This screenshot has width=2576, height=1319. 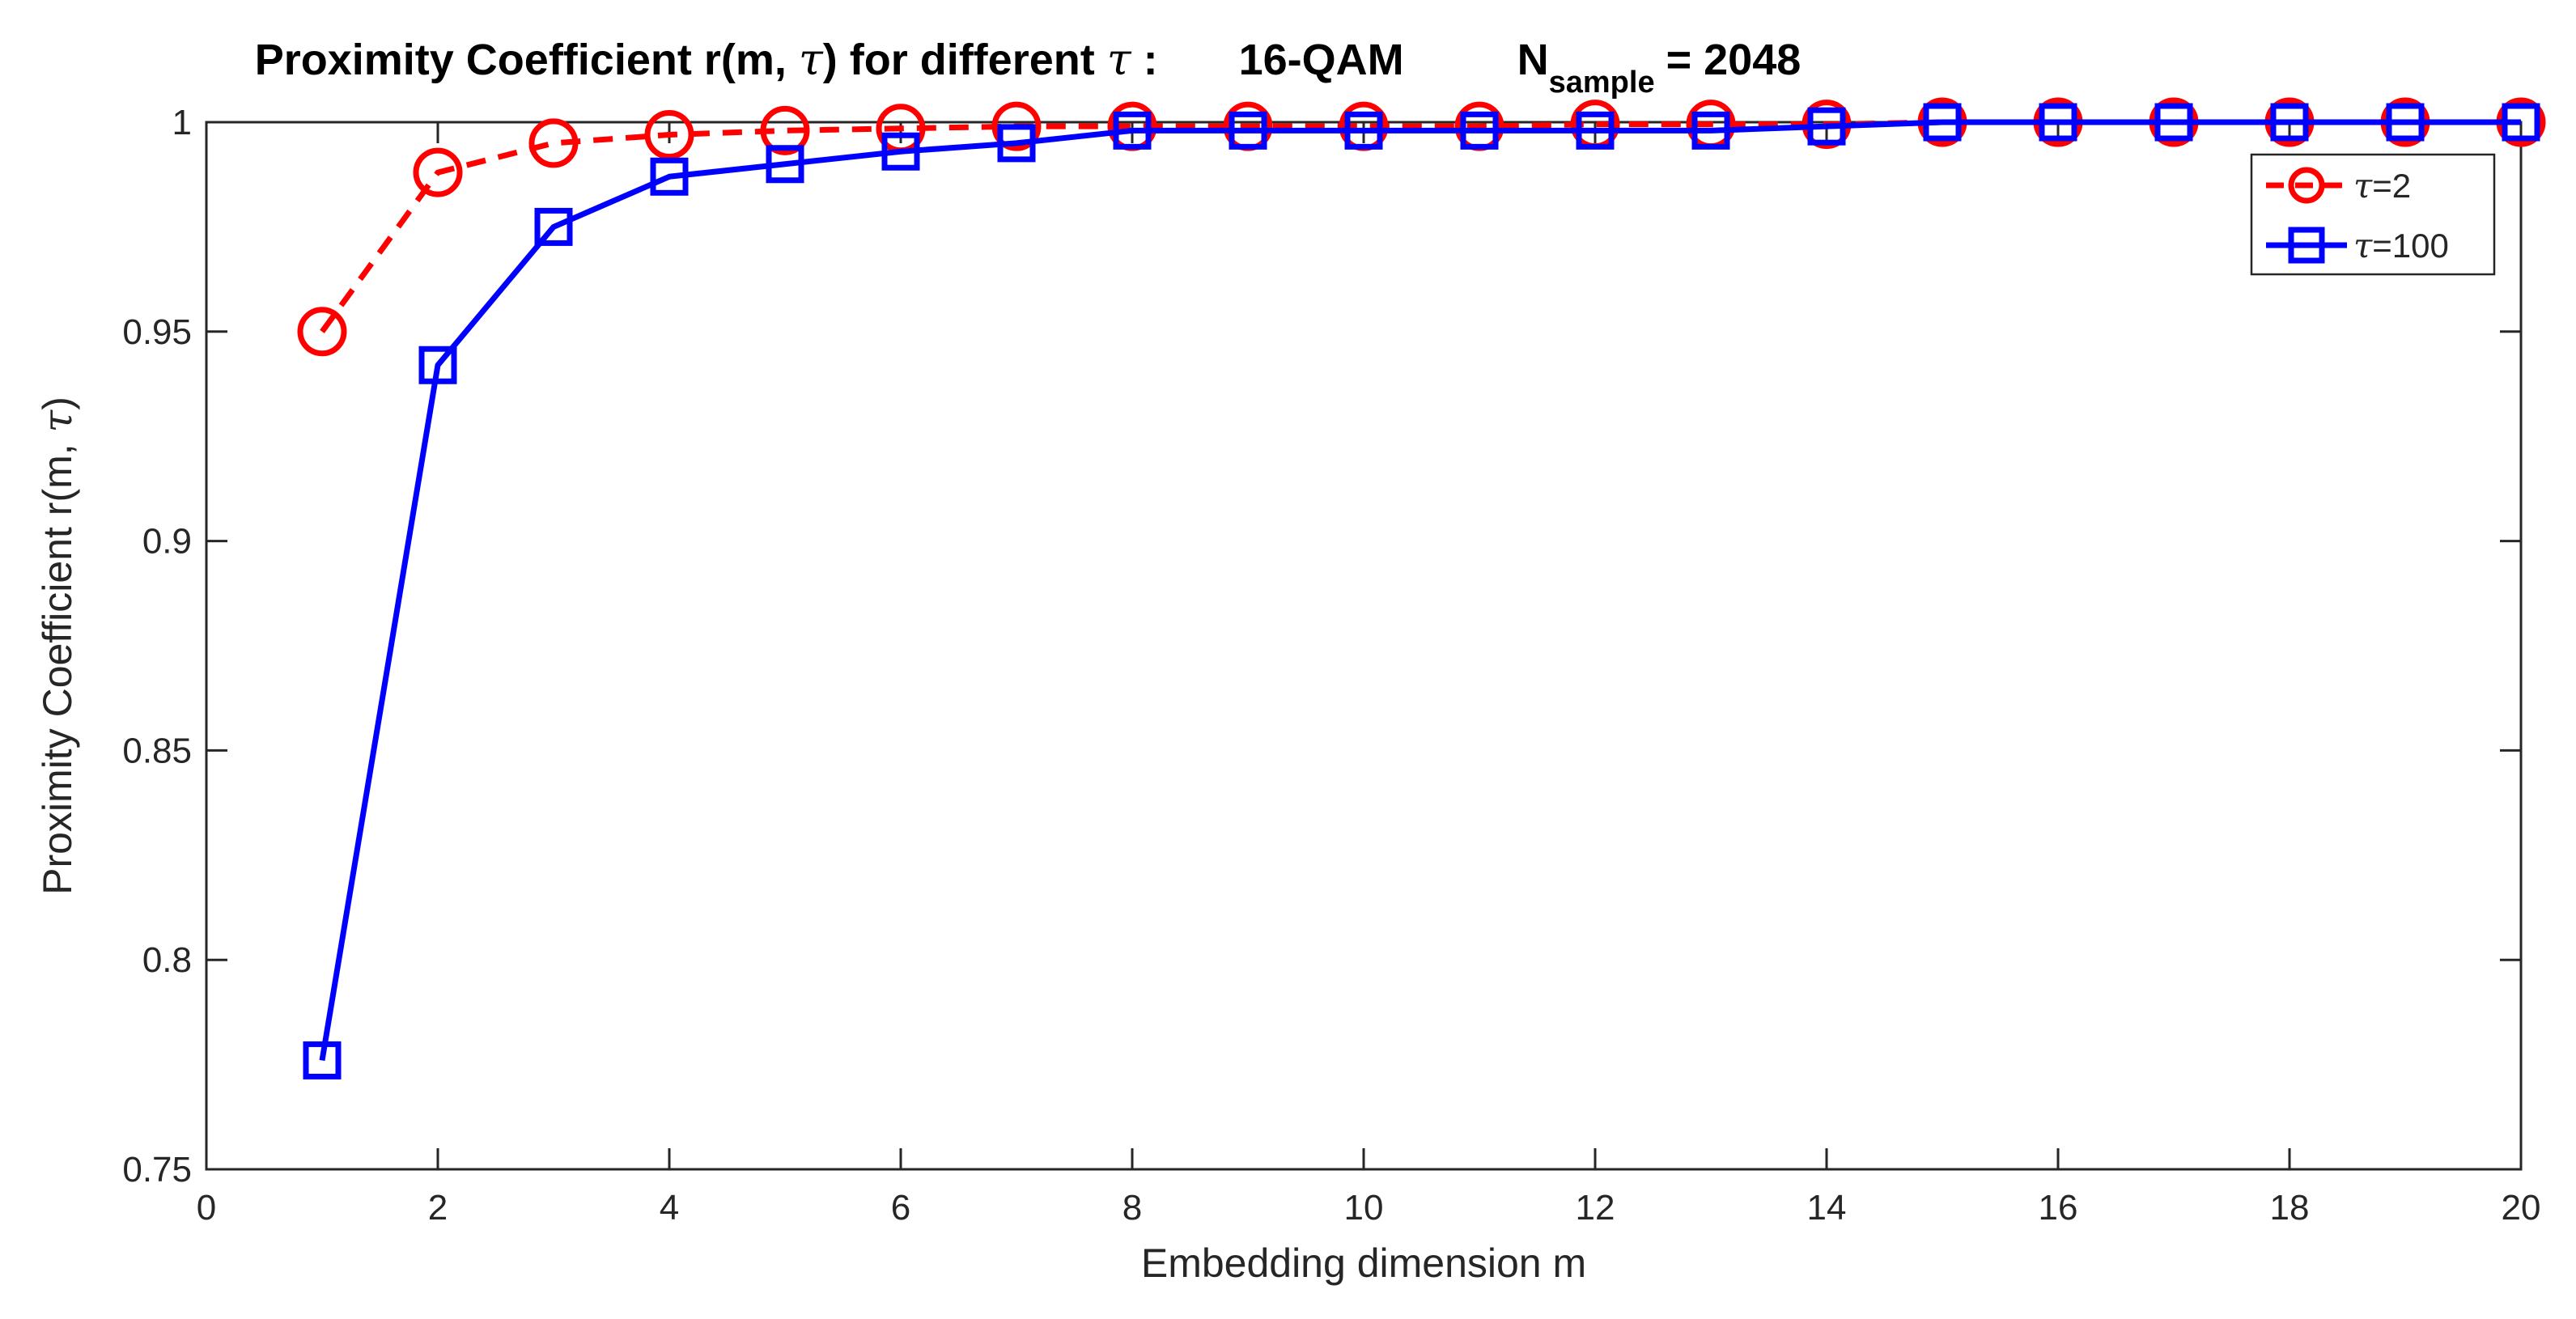 I want to click on legend-label-tau-100: τ=100, so click(x=2401, y=245).